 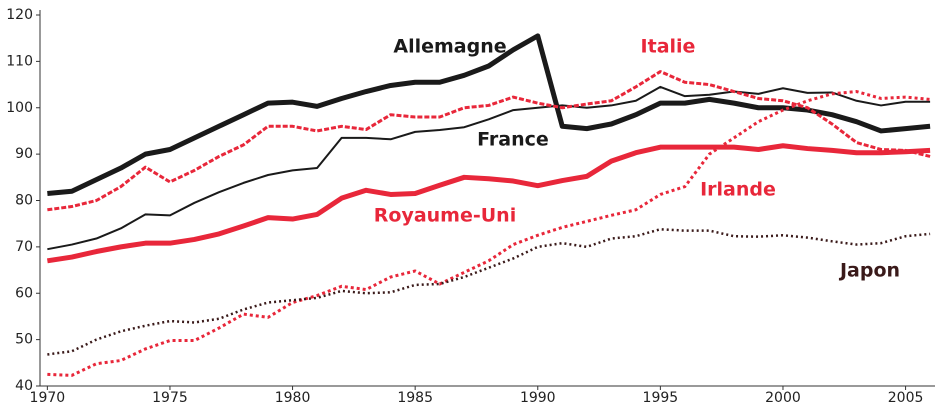 What do you see at coordinates (449, 47) in the screenshot?
I see `series-label: Allemagne` at bounding box center [449, 47].